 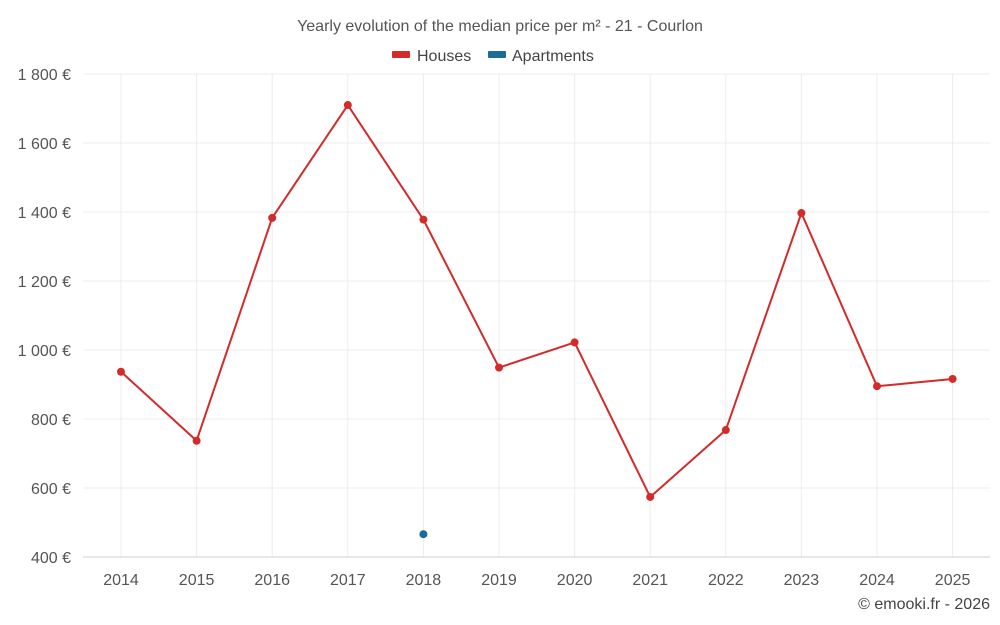 What do you see at coordinates (877, 386) in the screenshot?
I see `data-point-houses-2024` at bounding box center [877, 386].